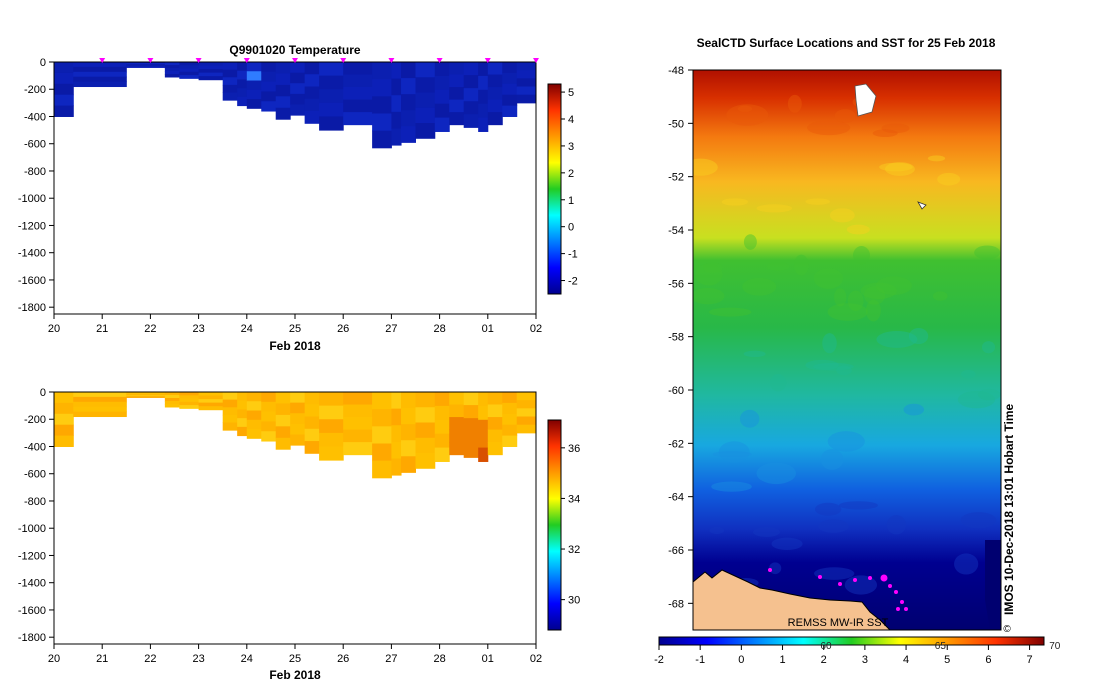 The width and height of the screenshot is (1099, 700). Describe the element at coordinates (343, 329) in the screenshot. I see `x-tick-label: 26` at that location.